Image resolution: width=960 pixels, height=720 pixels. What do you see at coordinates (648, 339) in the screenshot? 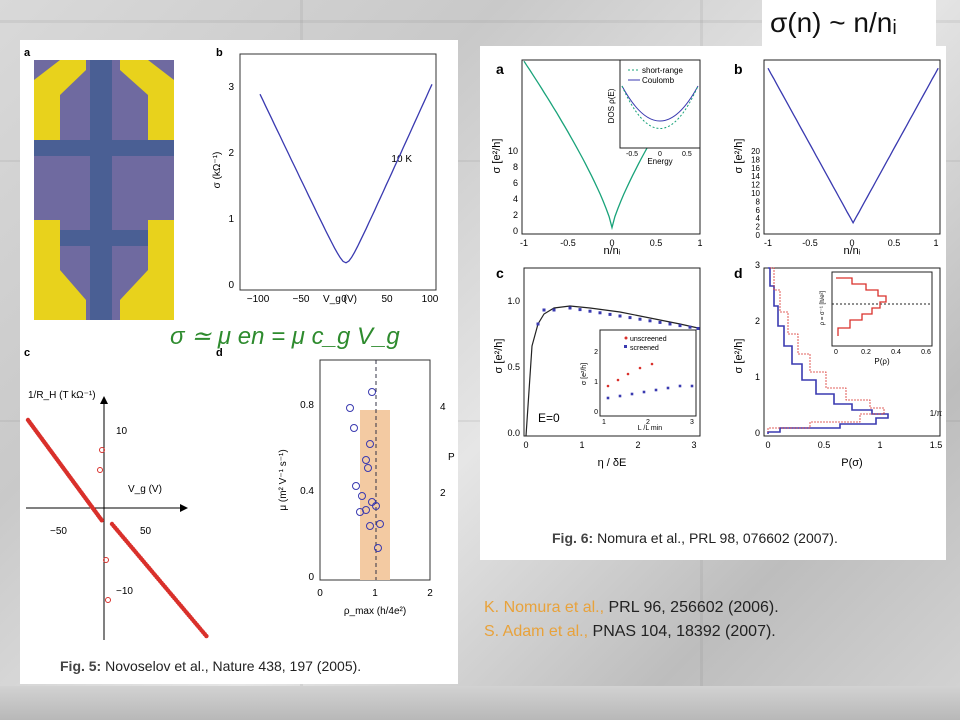
I see `fig6-c-inset-legend-1: unscreened` at bounding box center [648, 339].